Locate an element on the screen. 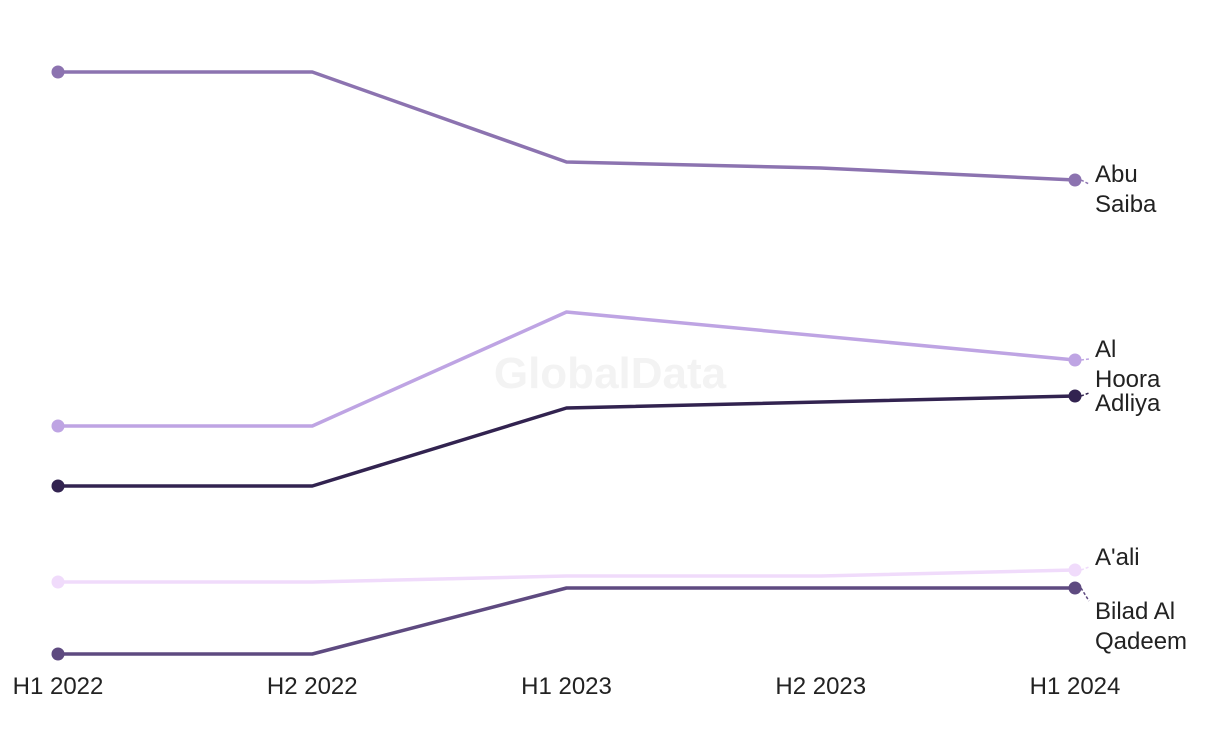 The image size is (1220, 744). x-tick-label: H2 2022 is located at coordinates (312, 686).